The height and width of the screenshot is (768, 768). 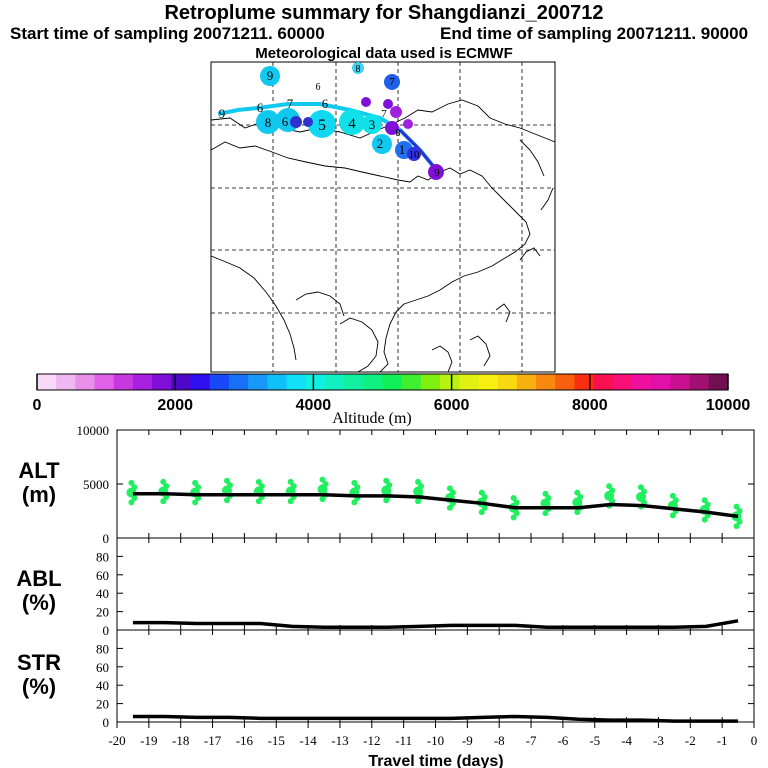 What do you see at coordinates (102, 612) in the screenshot?
I see `abl-ytick-label: 20` at bounding box center [102, 612].